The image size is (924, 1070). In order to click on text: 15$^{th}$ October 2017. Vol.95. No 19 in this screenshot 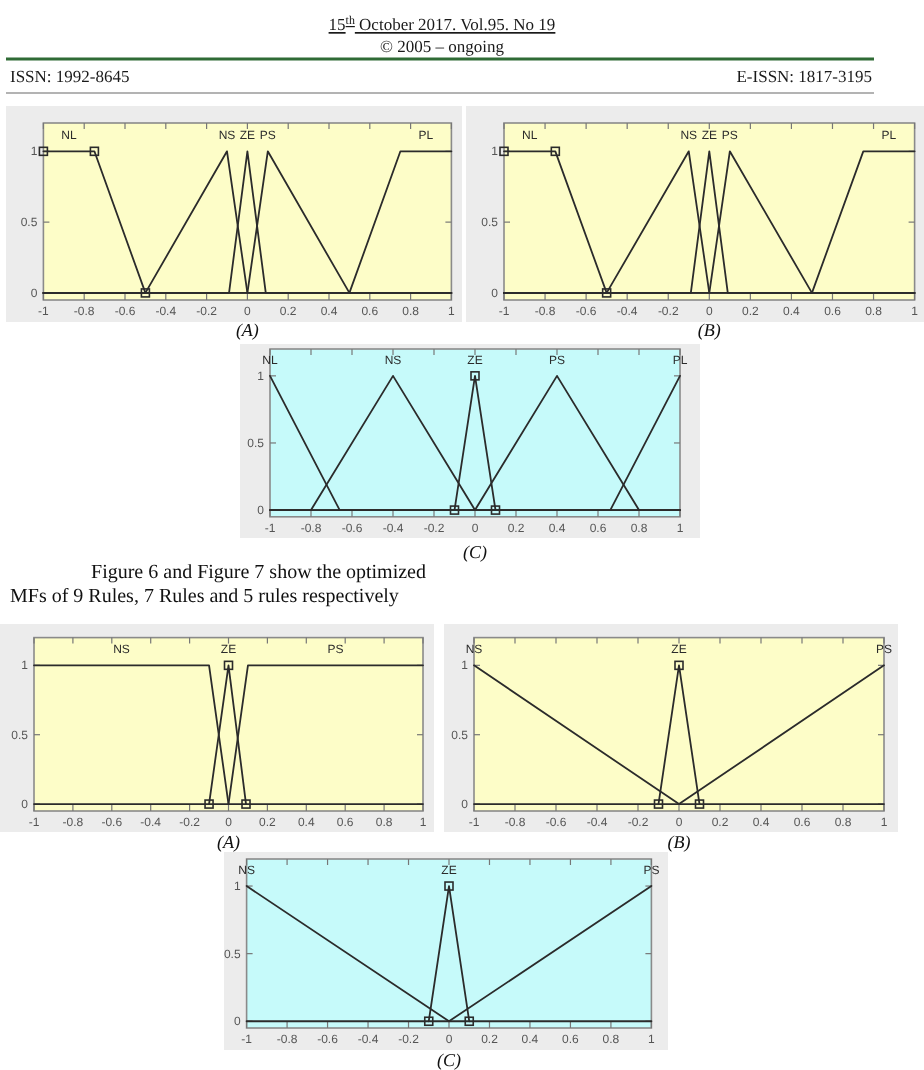, I will do `click(442, 24)`.